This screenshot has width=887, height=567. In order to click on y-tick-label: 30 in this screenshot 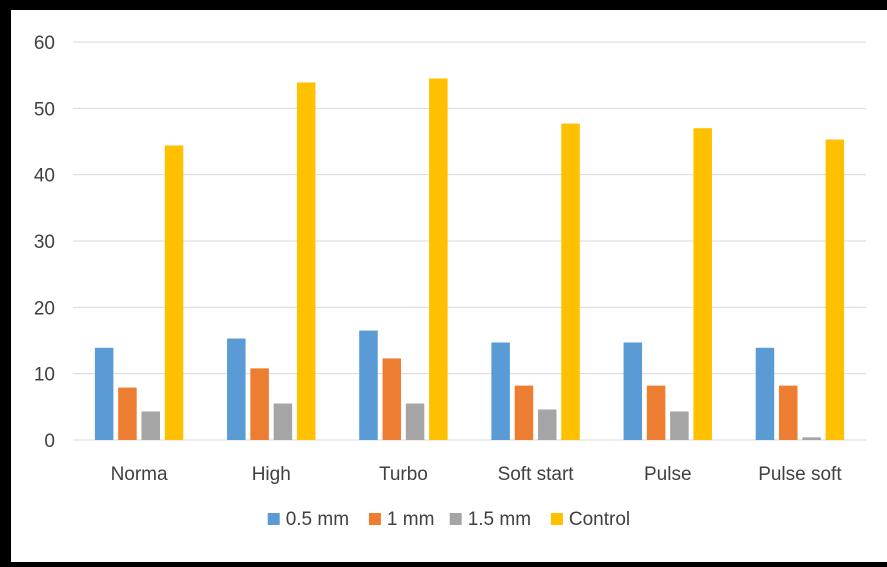, I will do `click(44, 242)`.